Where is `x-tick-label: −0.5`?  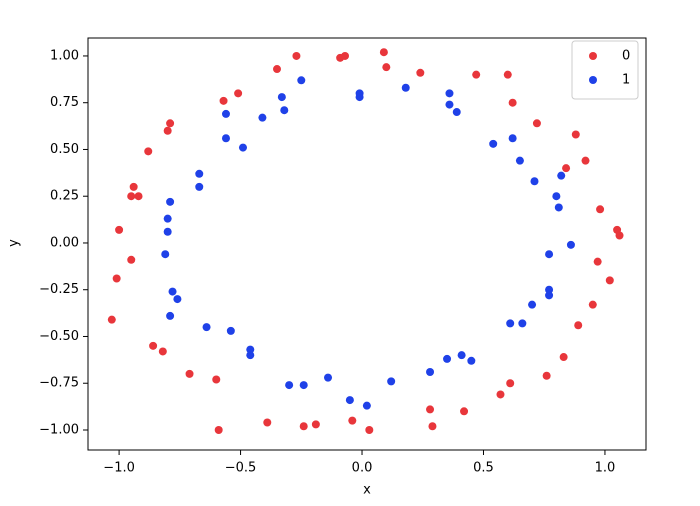
x-tick-label: −0.5 is located at coordinates (241, 468).